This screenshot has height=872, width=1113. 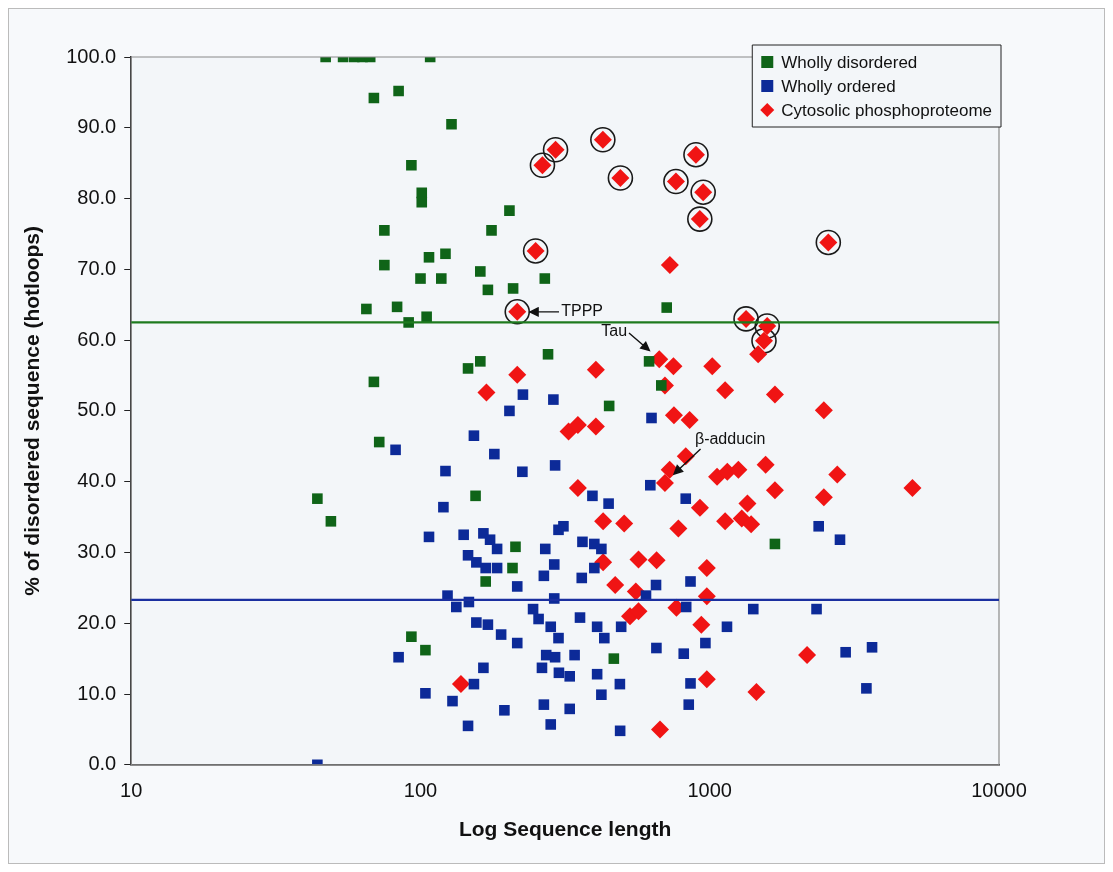 I want to click on annotation: Tau, so click(x=614, y=330).